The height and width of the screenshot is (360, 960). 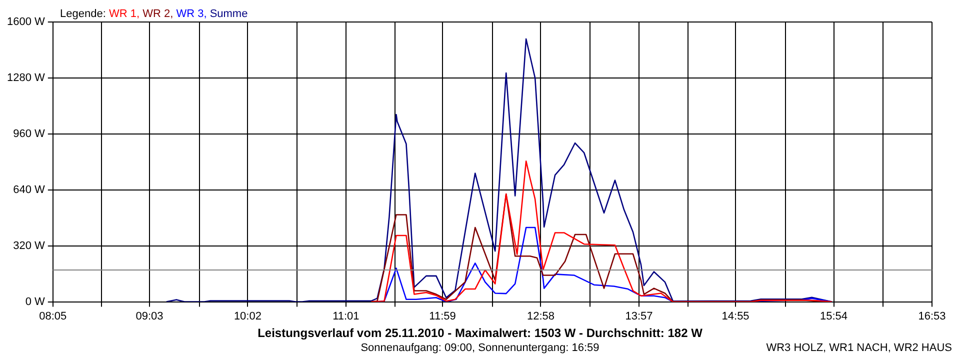 I want to click on text: WR 1,, so click(x=124, y=14).